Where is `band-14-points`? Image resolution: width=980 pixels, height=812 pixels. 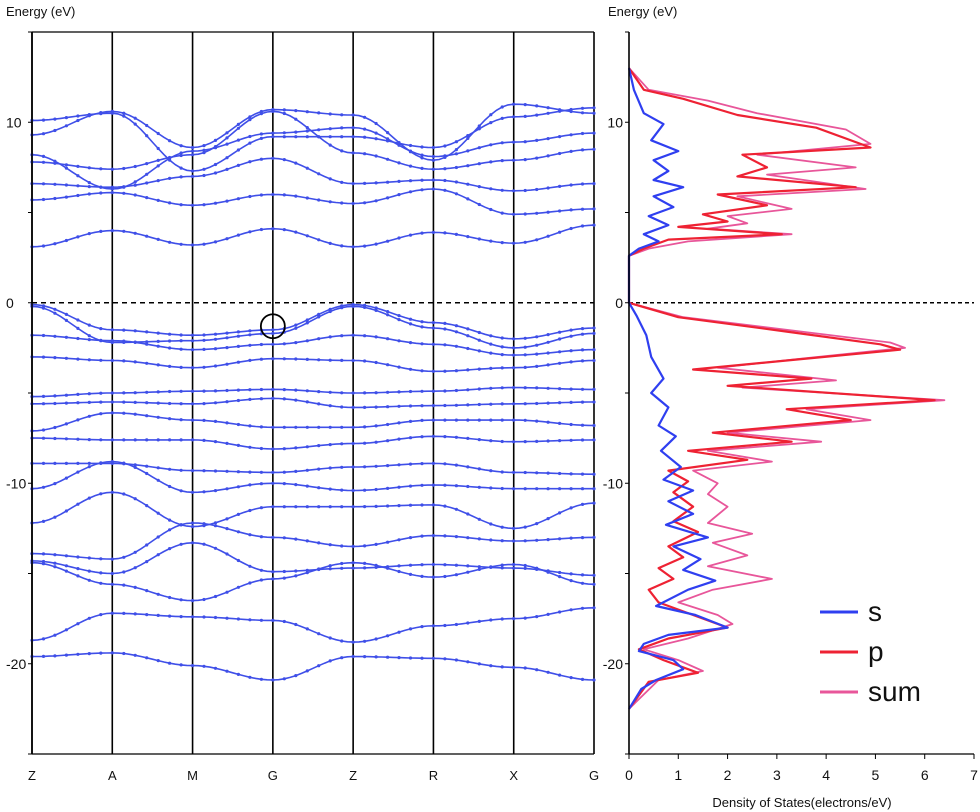 band-14-points is located at coordinates (313, 442).